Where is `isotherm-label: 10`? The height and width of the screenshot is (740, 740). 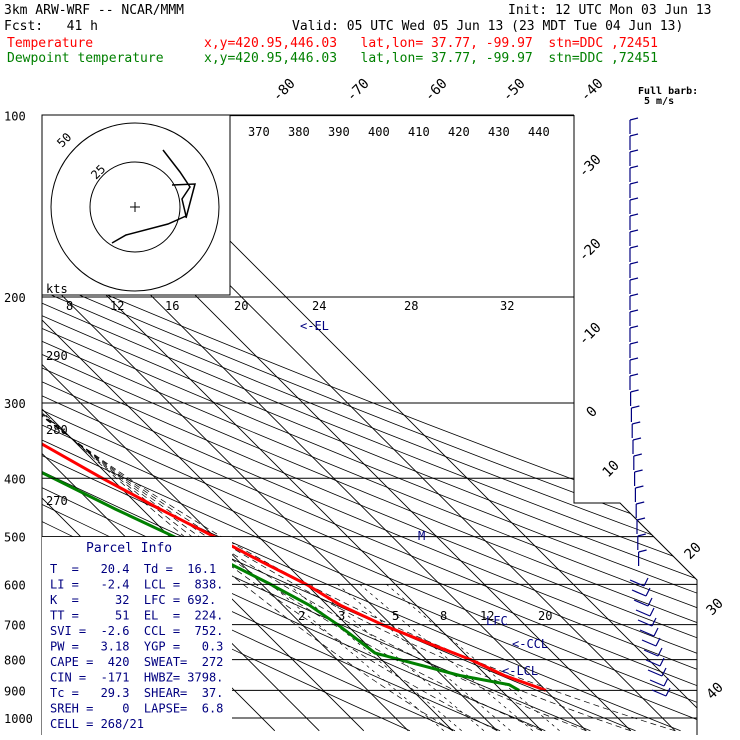 isotherm-label: 10 is located at coordinates (611, 469).